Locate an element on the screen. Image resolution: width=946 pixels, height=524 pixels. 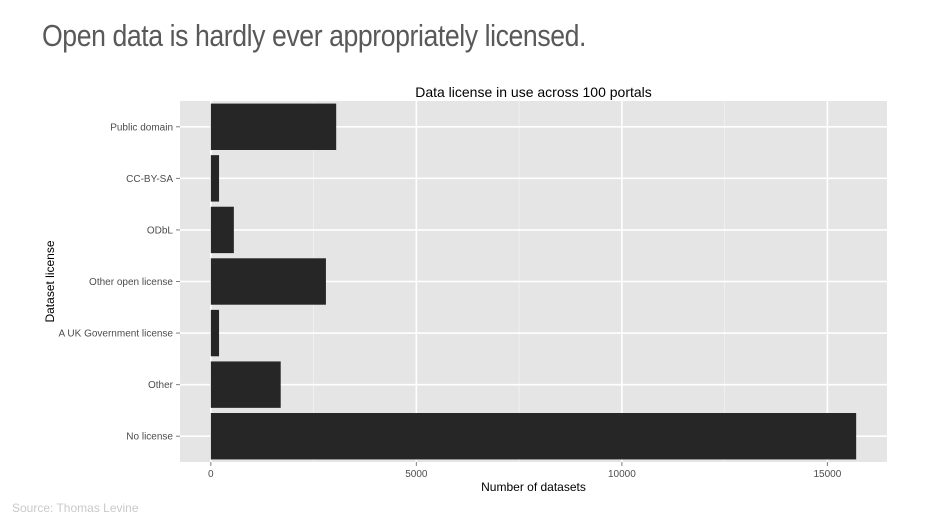
source-note: Source: Thomas Levine is located at coordinates (75, 508).